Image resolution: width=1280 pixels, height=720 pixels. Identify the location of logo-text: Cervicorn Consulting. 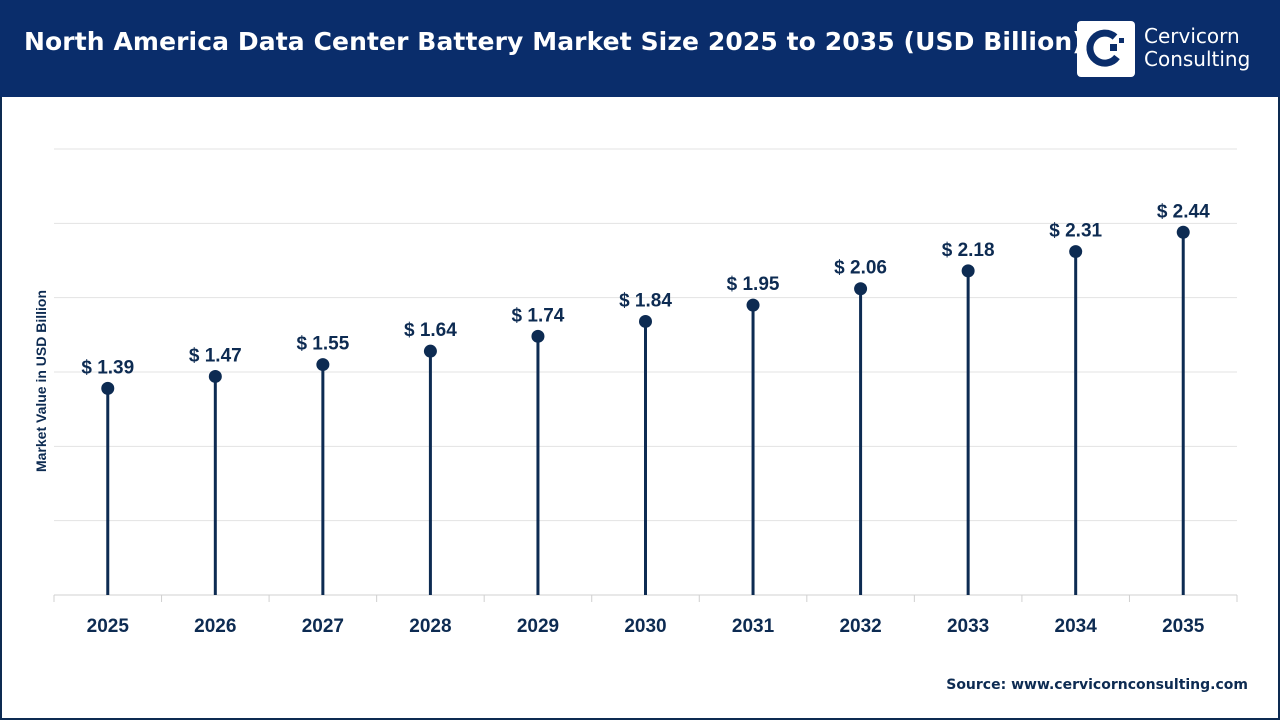
(1197, 48).